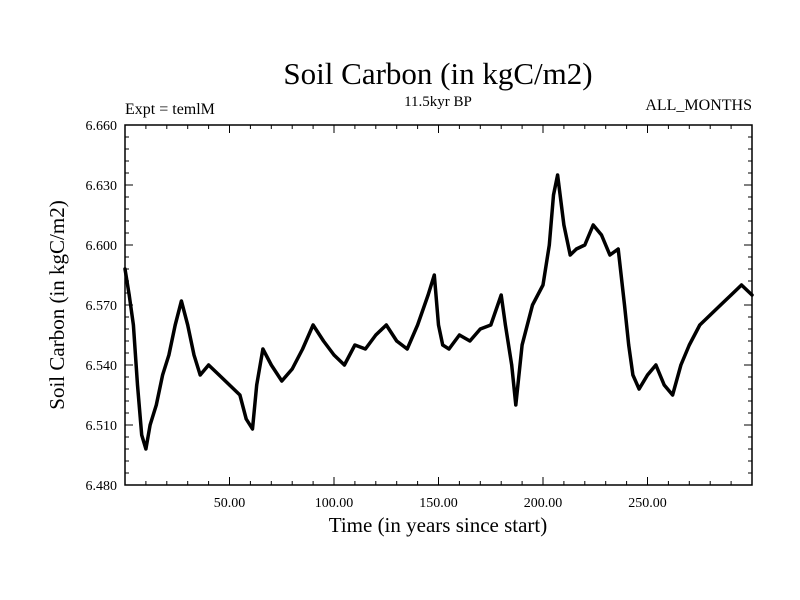 The width and height of the screenshot is (800, 600). What do you see at coordinates (102, 126) in the screenshot?
I see `y-tick-label: 6.660` at bounding box center [102, 126].